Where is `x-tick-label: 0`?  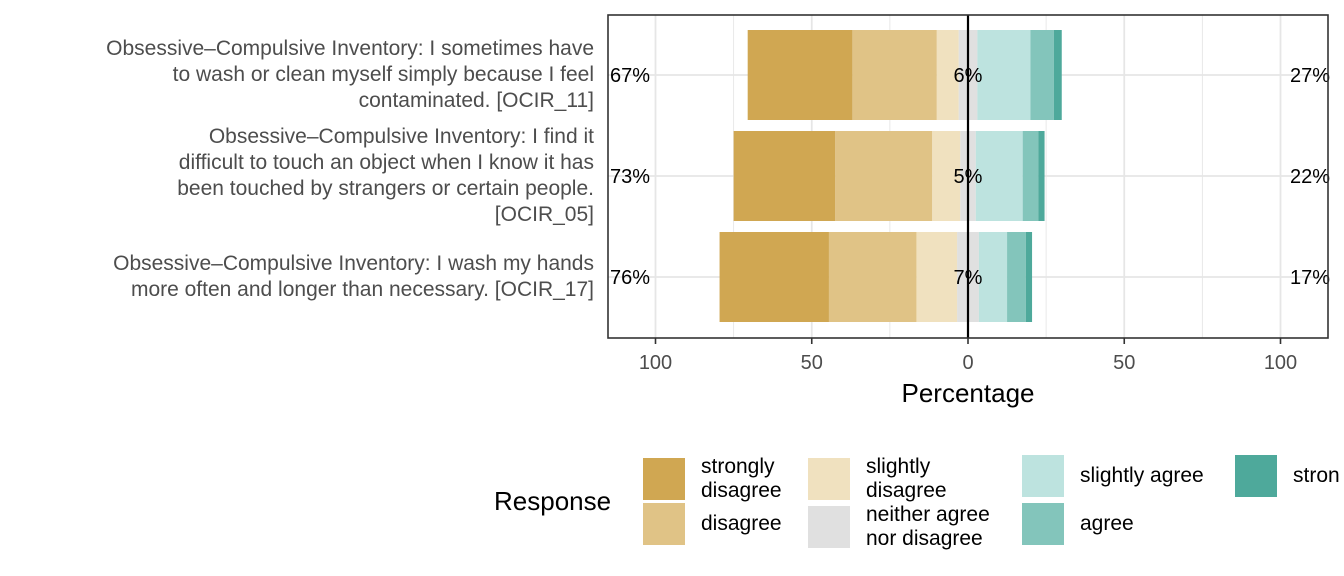 x-tick-label: 0 is located at coordinates (967, 363).